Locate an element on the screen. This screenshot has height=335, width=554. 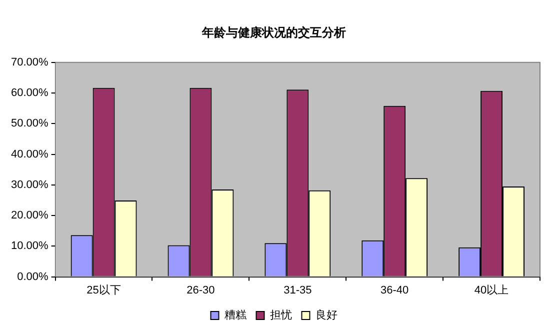
y-tick-label: 20.00% is located at coordinates (29, 216).